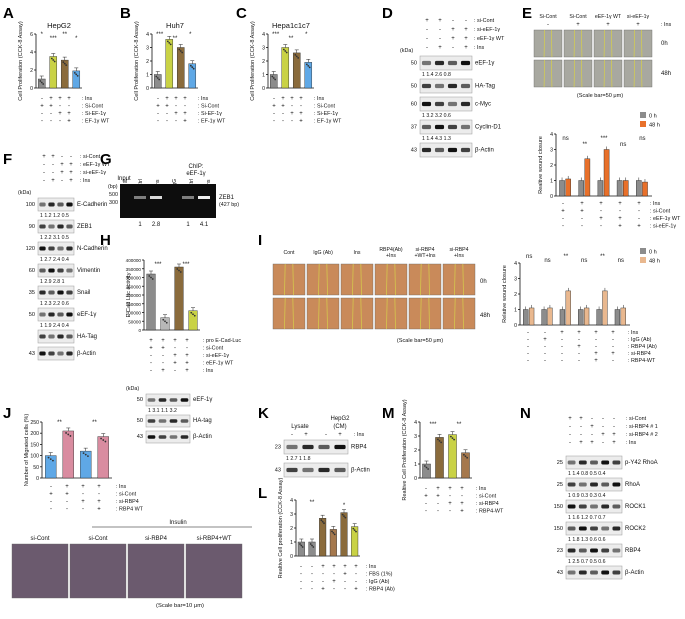 The height and width of the screenshot is (619, 685). What do you see at coordinates (96, 122) in the screenshot?
I see `condition-label: : EF-1γ WT` at bounding box center [96, 122].